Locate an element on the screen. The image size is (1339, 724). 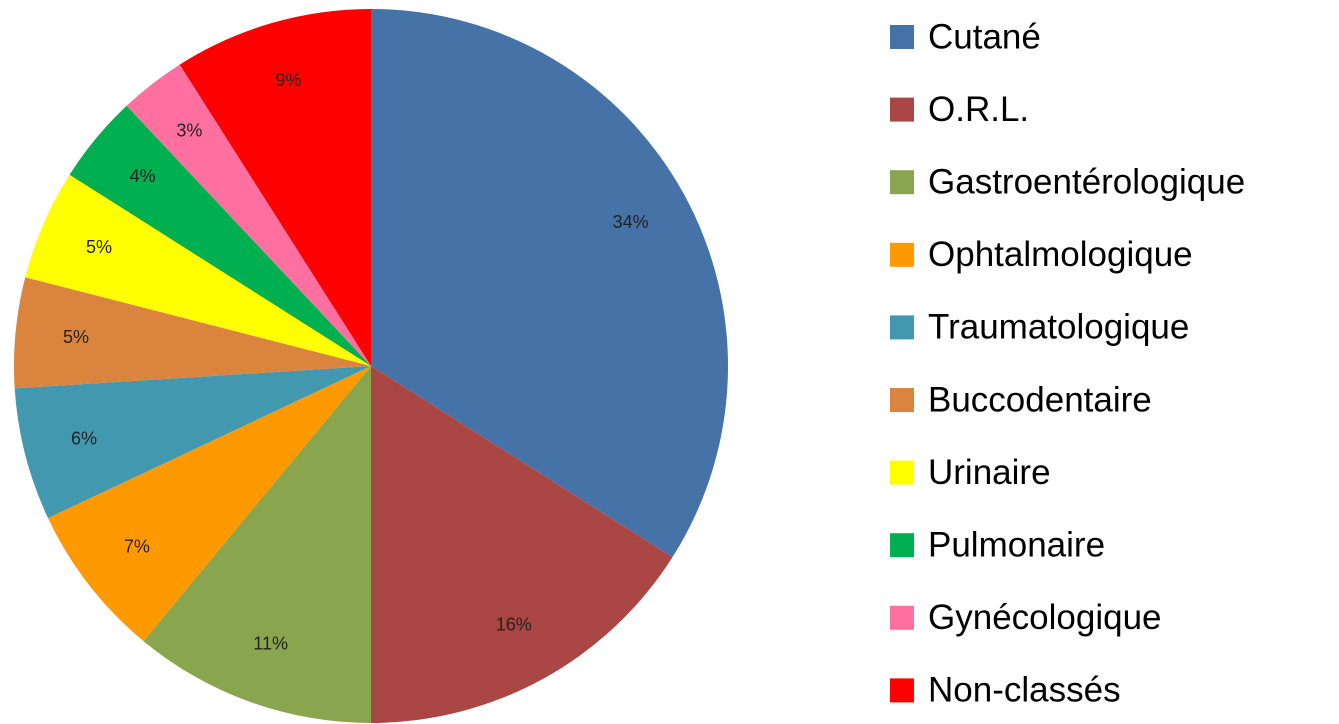
data-label: 9% is located at coordinates (288, 80).